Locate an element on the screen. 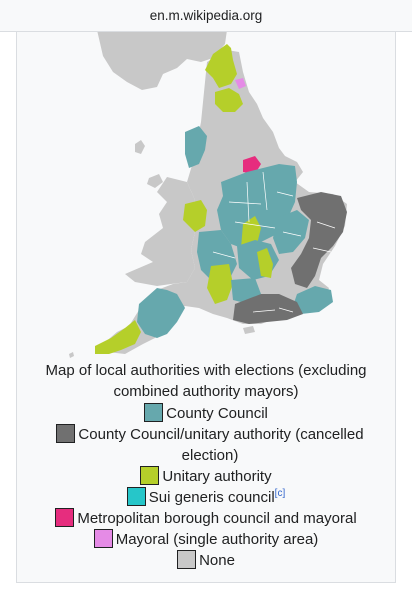  region-north-tyneside is located at coordinates (240, 83).